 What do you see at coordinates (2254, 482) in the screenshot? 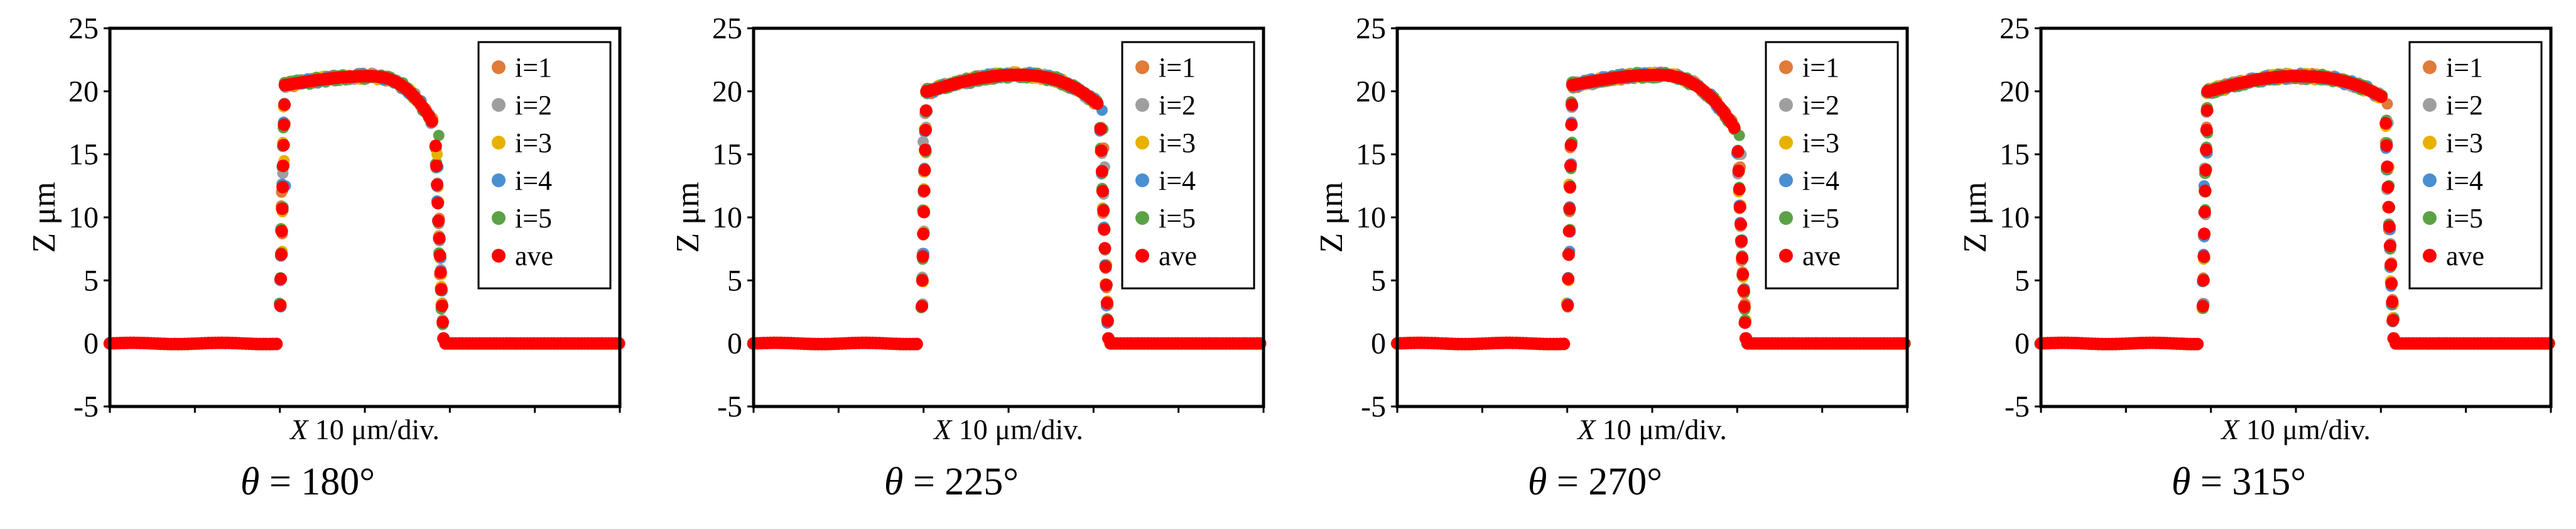
I see `caption-value: = 315°` at bounding box center [2254, 482].